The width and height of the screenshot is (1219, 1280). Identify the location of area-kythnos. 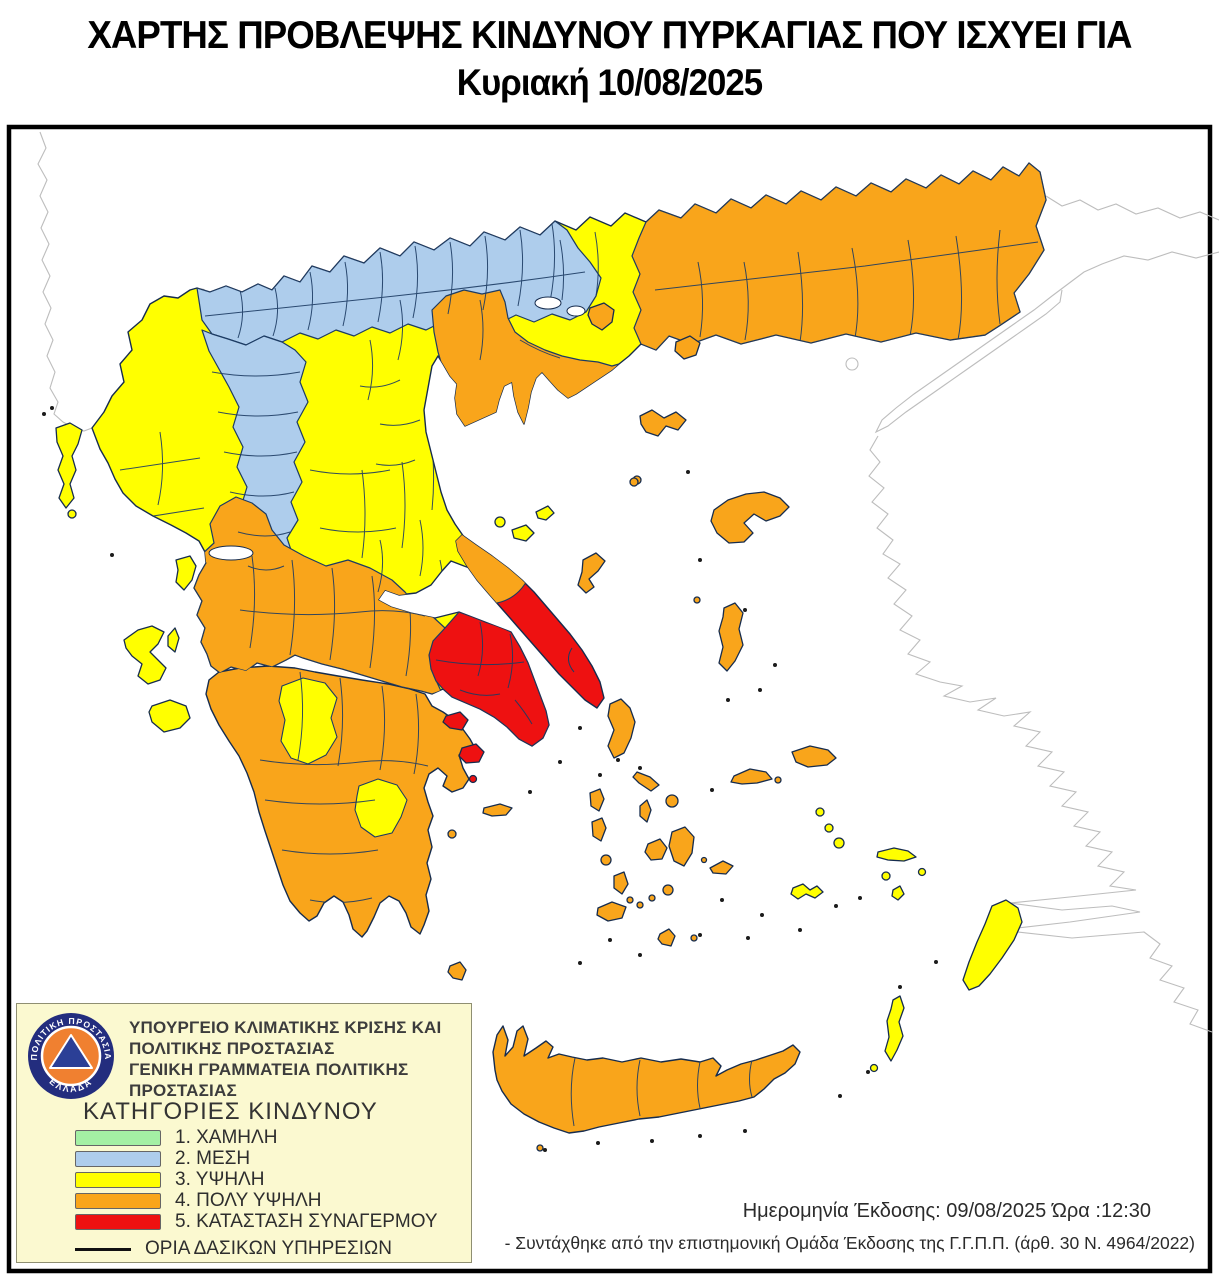
(599, 829).